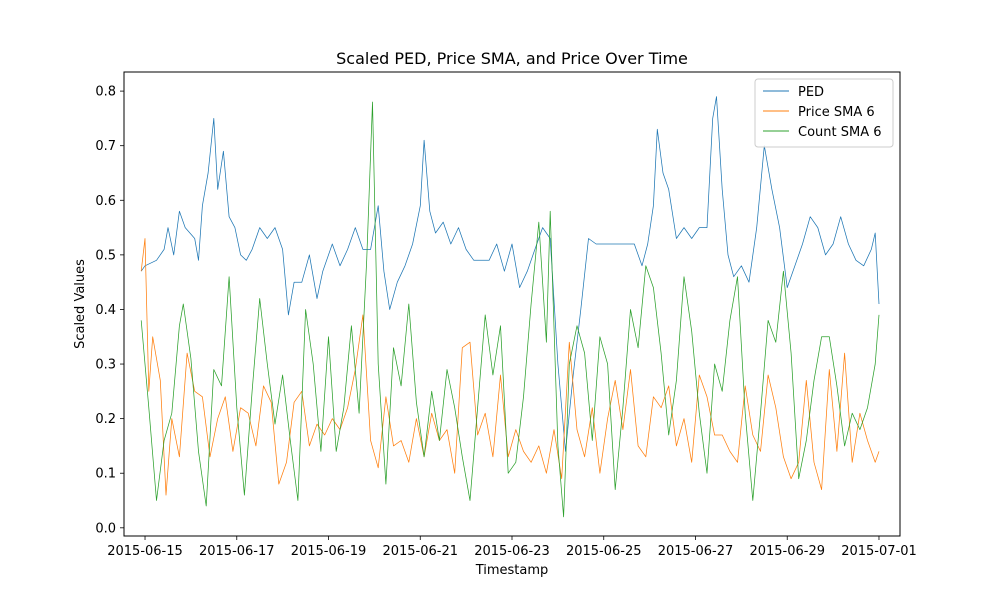 The width and height of the screenshot is (1000, 600). Describe the element at coordinates (787, 551) in the screenshot. I see `x-tick-label: 2015-06-29` at that location.